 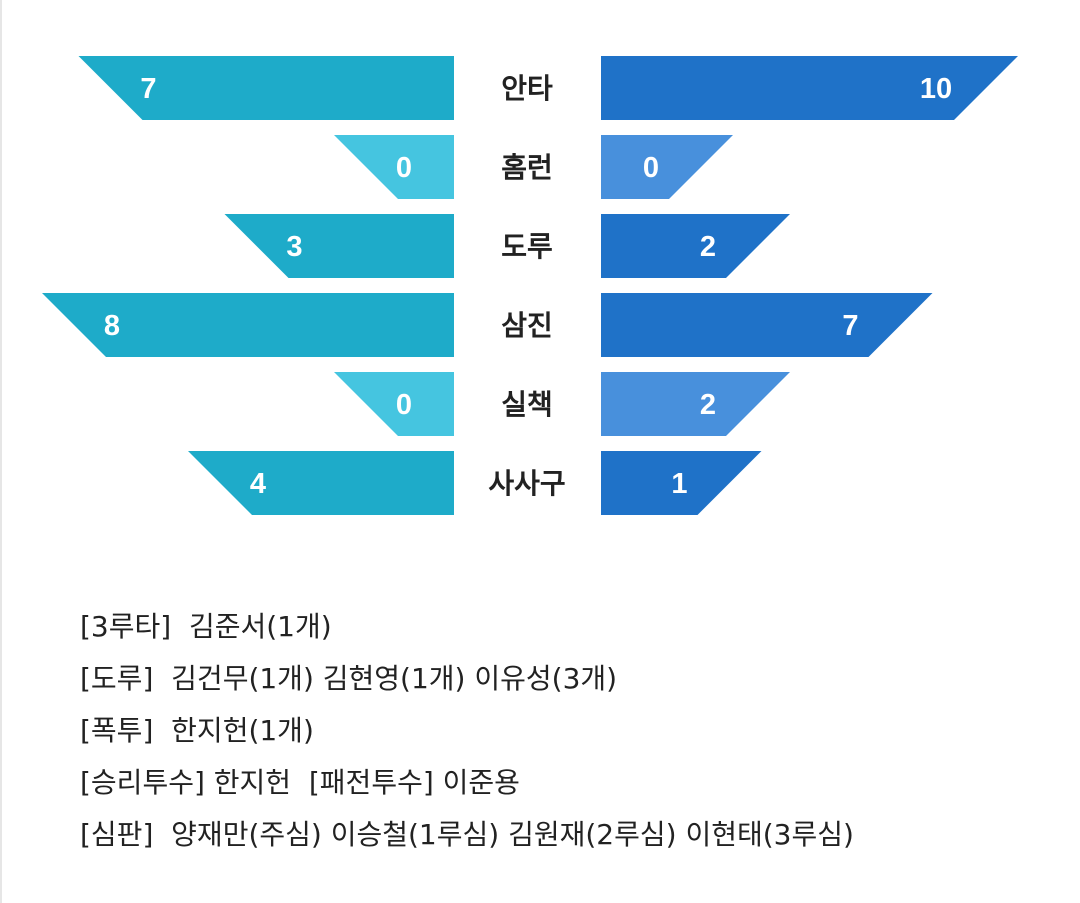 What do you see at coordinates (148, 89) in the screenshot?
I see `left-value-label: 7` at bounding box center [148, 89].